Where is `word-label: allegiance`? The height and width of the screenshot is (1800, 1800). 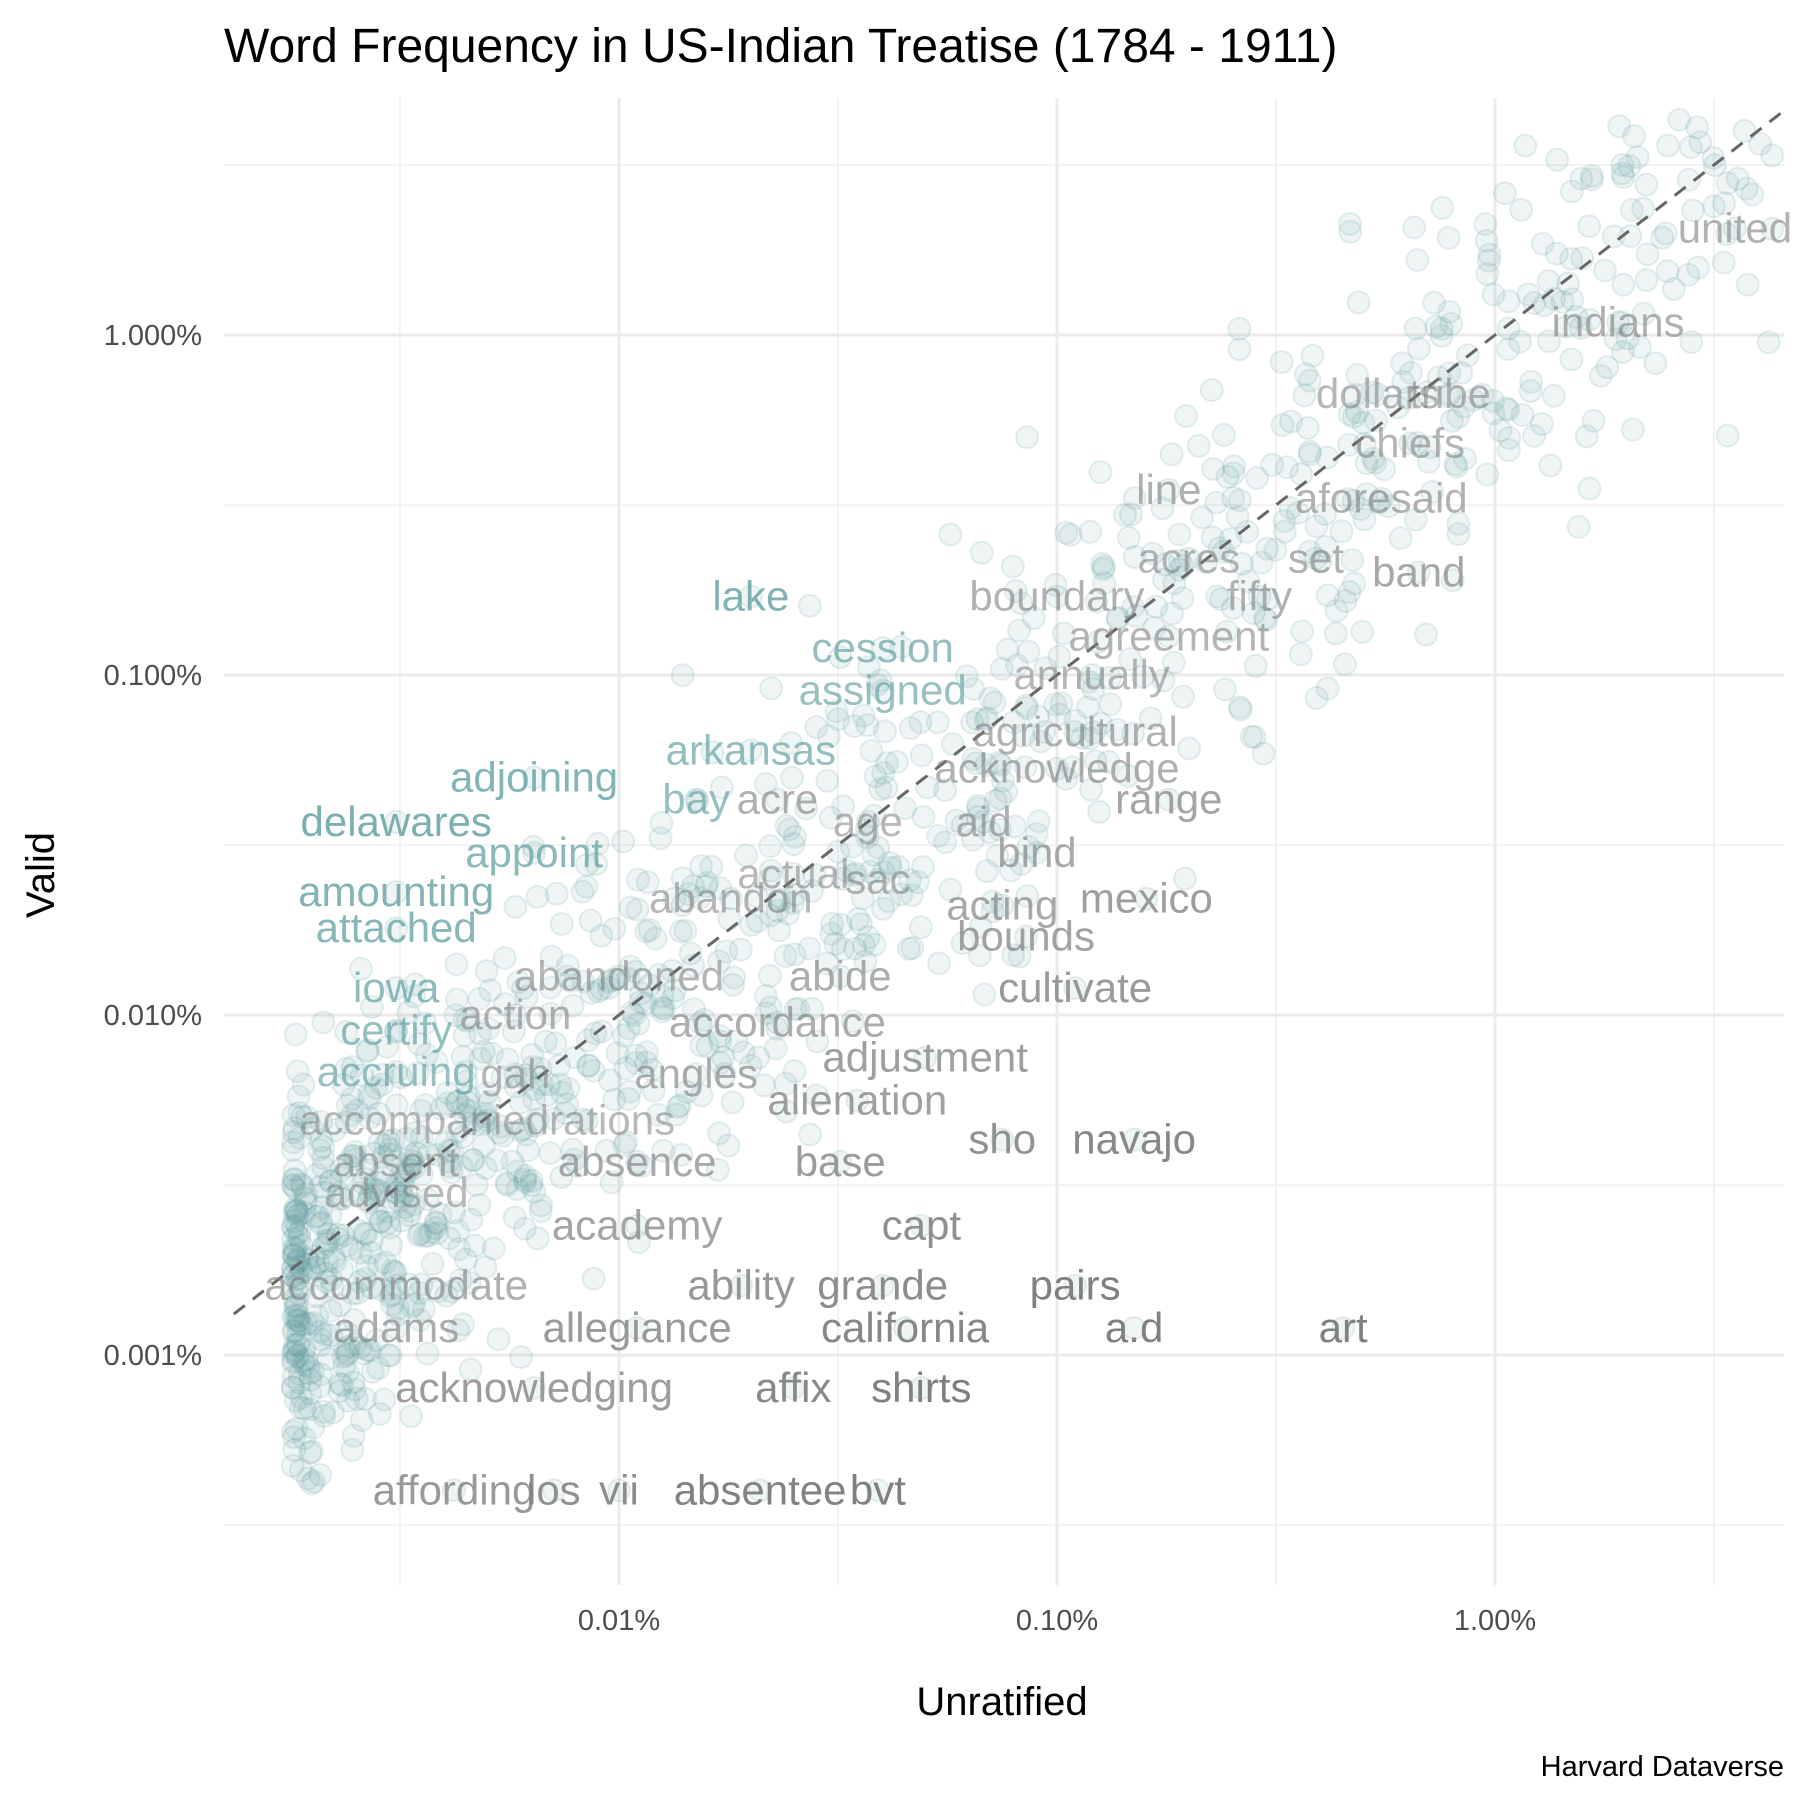
word-label: allegiance is located at coordinates (637, 1327).